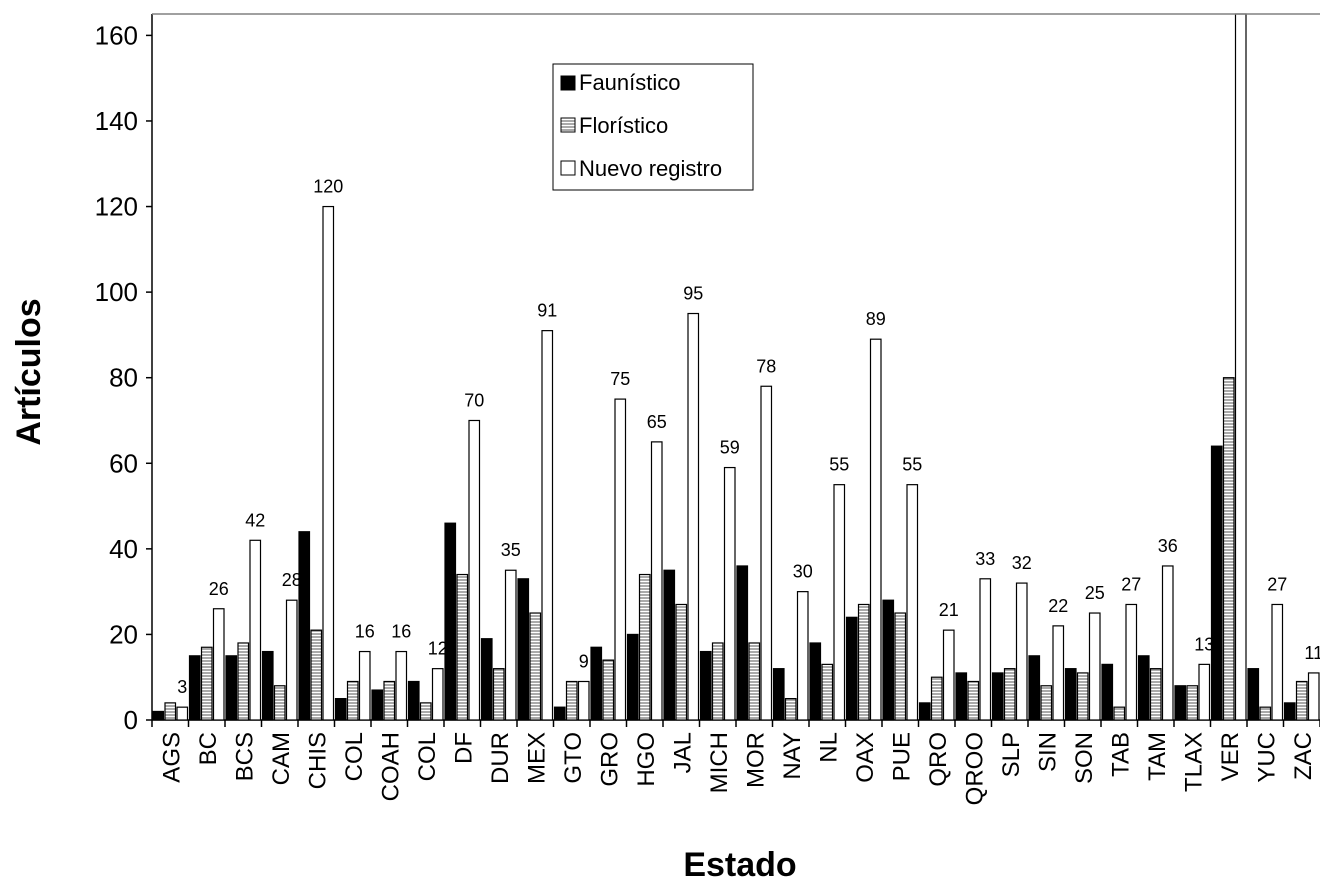 The image size is (1320, 884). What do you see at coordinates (630, 82) in the screenshot?
I see `legend-label-faunistico: Faunístico` at bounding box center [630, 82].